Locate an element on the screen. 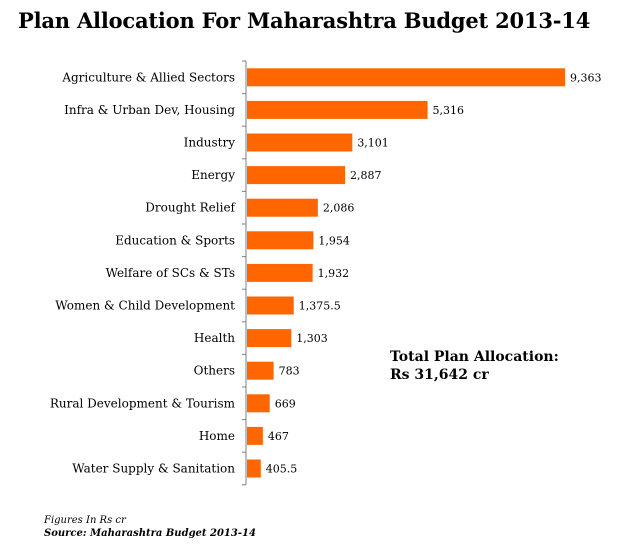 Image resolution: width=630 pixels, height=558 pixels. category-label: Energy is located at coordinates (213, 175).